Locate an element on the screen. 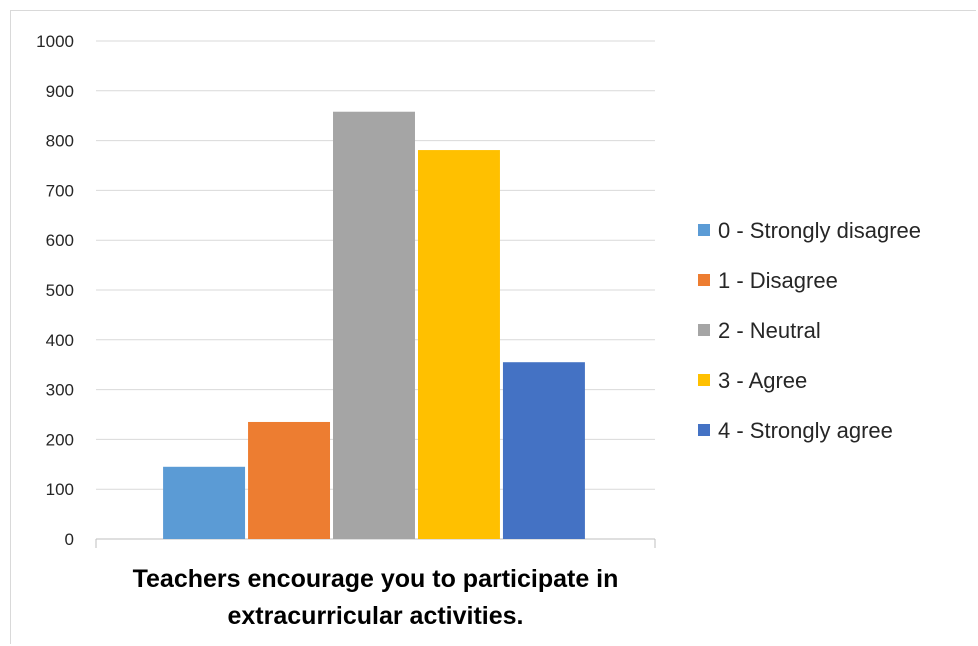 The width and height of the screenshot is (978, 646). y-tick-label: 900 is located at coordinates (60, 91).